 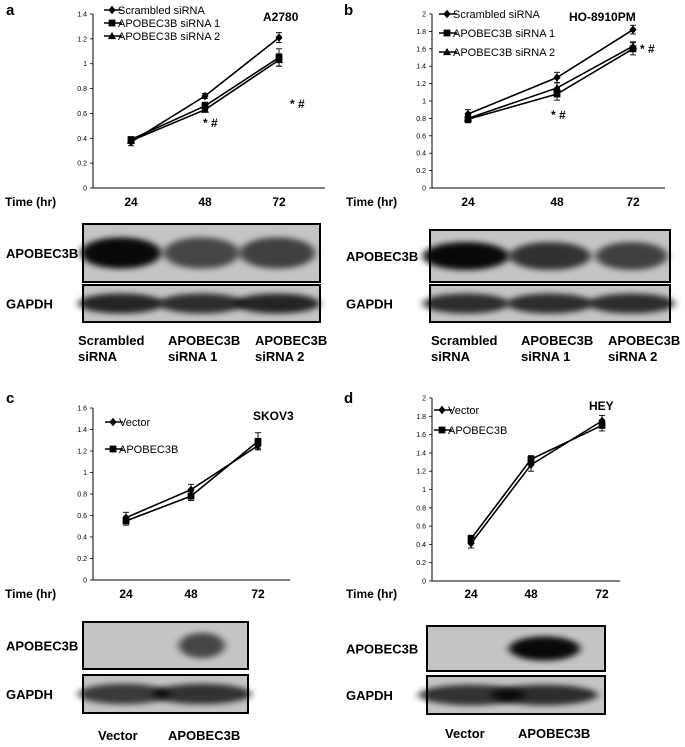 I want to click on panel-letter: b, so click(x=348, y=10).